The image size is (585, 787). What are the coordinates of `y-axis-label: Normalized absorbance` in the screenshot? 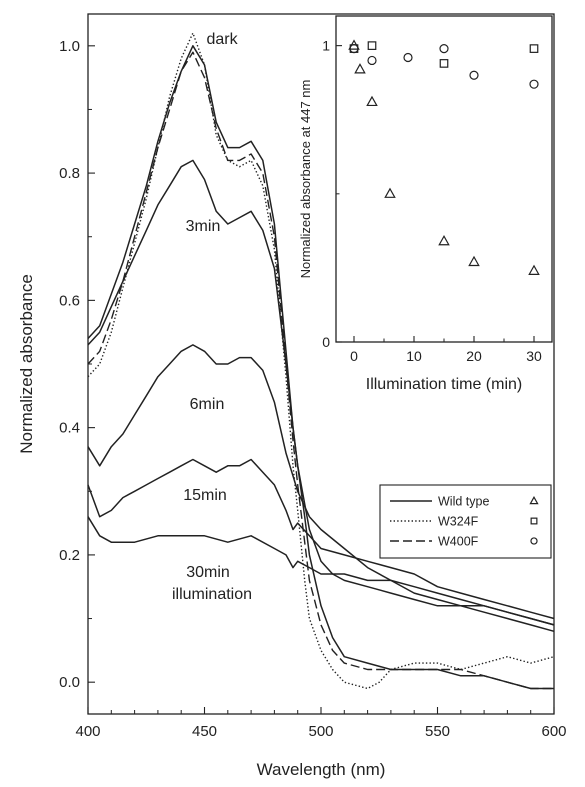 It's located at (26, 364).